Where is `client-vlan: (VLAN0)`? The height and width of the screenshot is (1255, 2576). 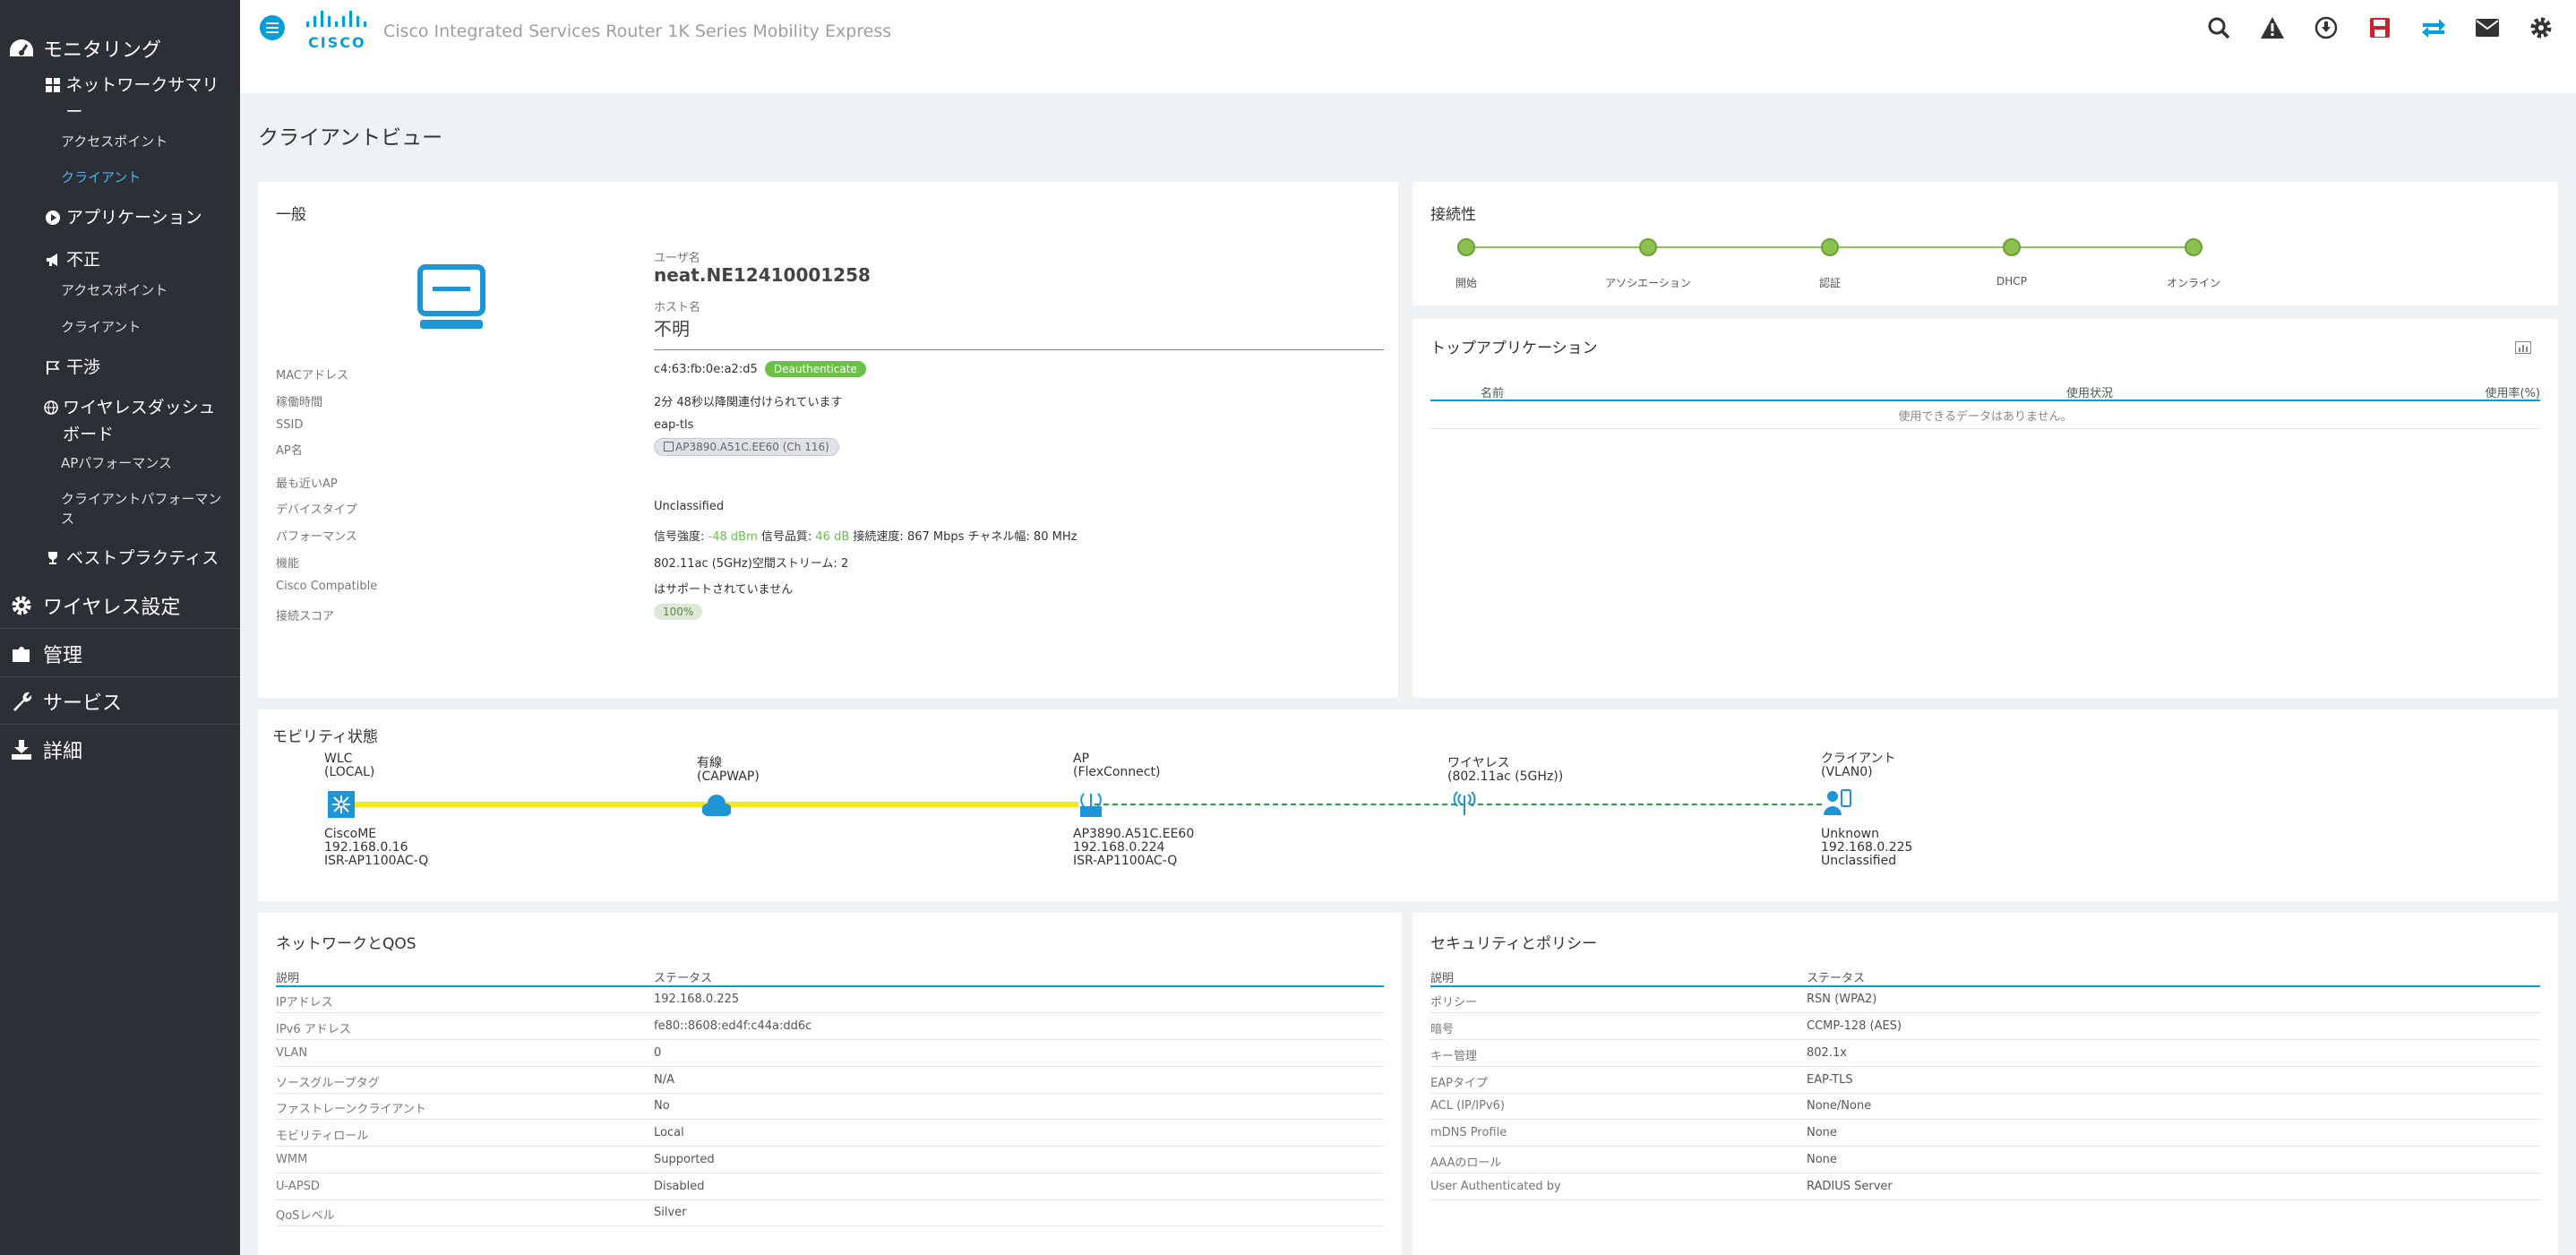
client-vlan: (VLAN0) is located at coordinates (1847, 772).